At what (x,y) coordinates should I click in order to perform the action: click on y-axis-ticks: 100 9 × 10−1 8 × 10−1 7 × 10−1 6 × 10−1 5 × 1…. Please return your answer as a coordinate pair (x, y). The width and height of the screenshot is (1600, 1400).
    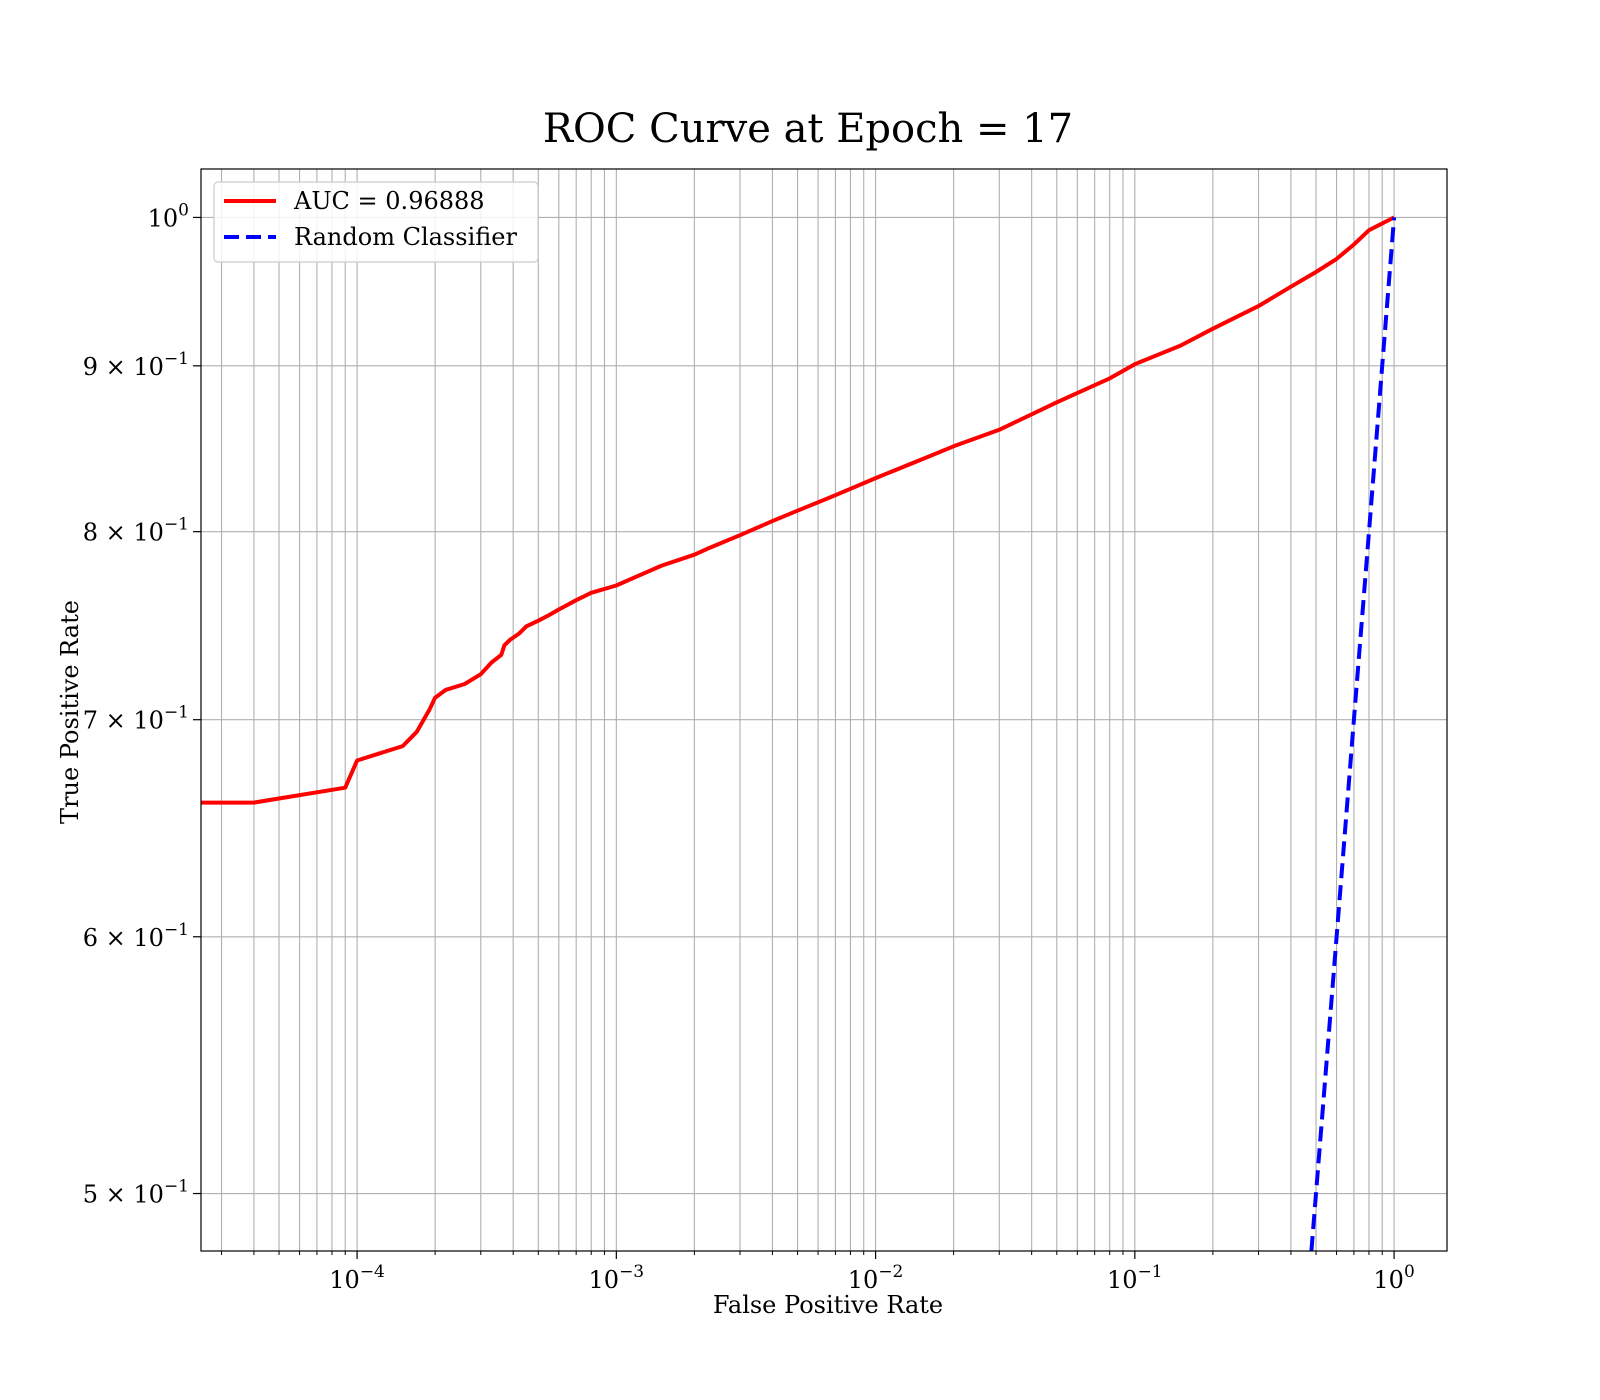
    Looking at the image, I should click on (142, 704).